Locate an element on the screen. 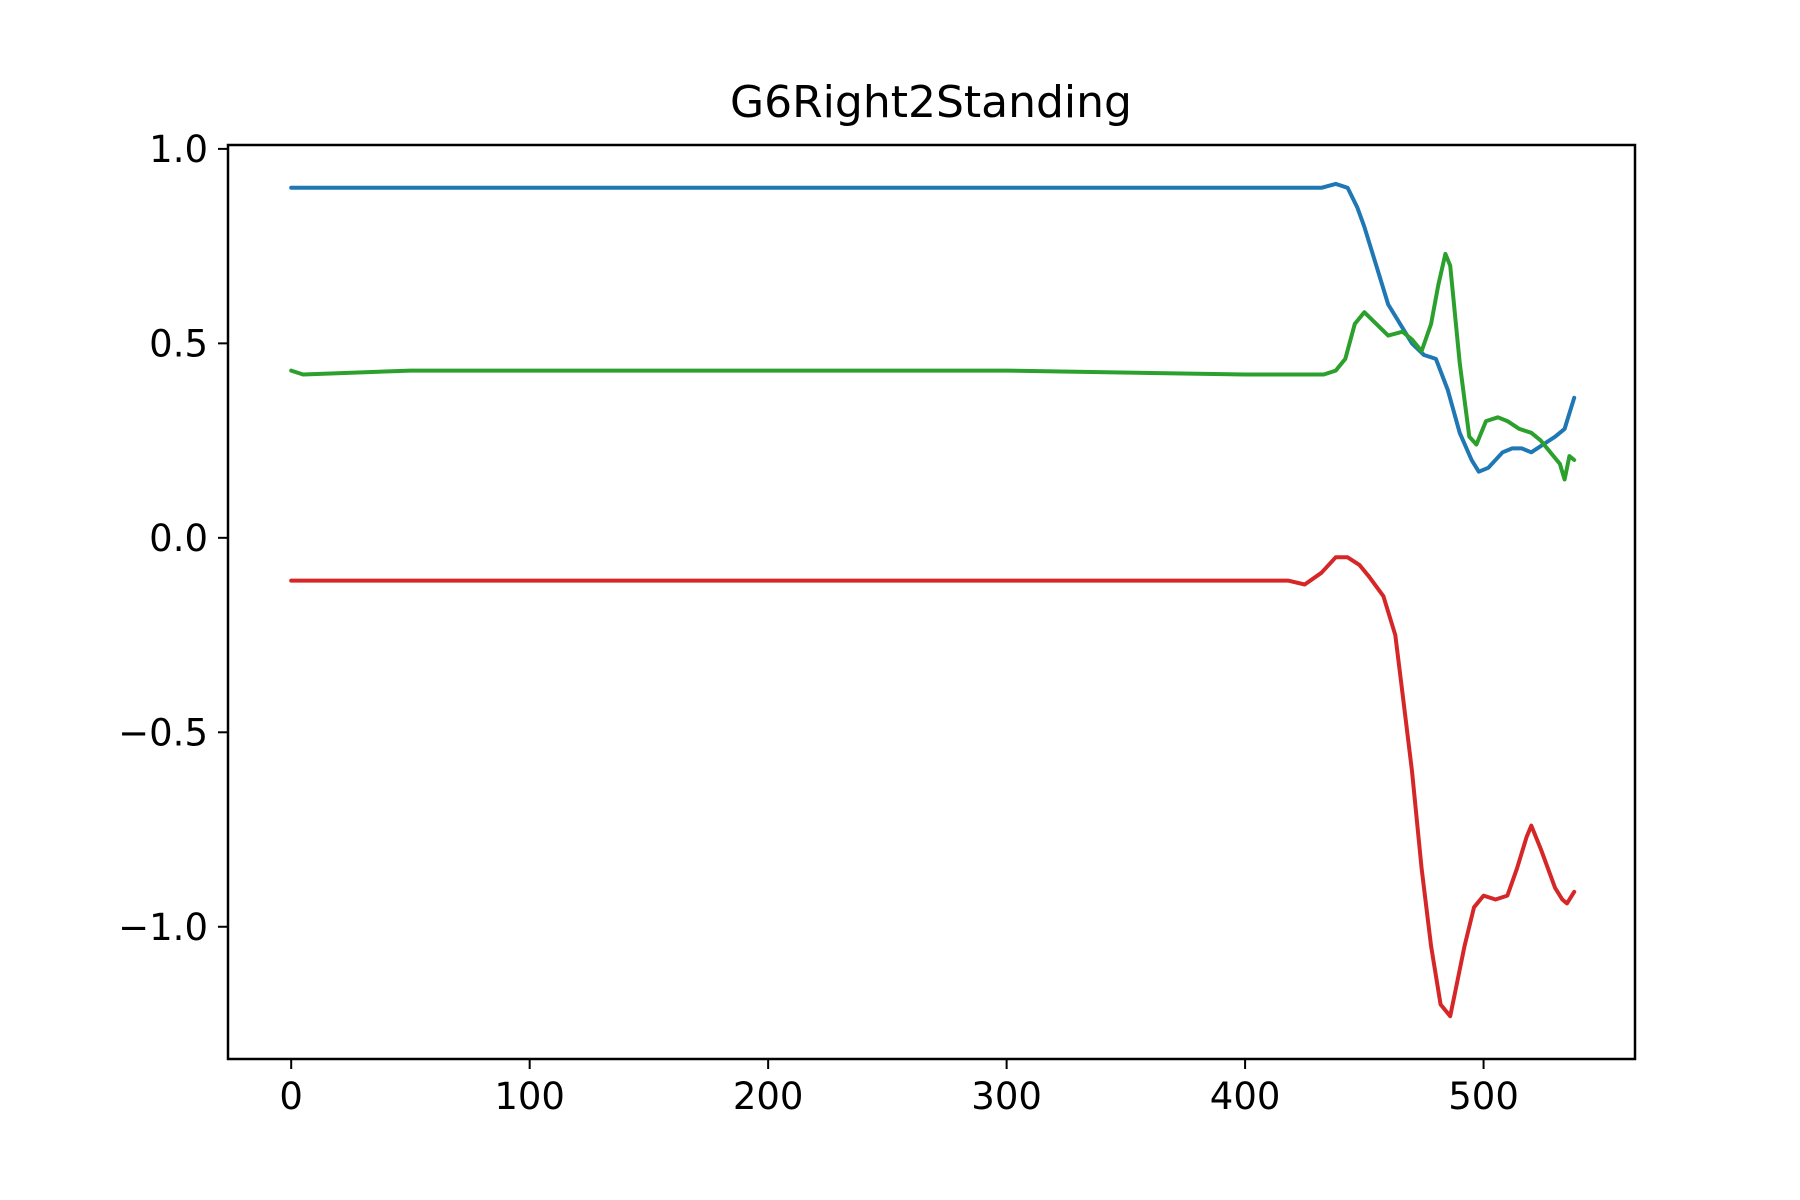 This screenshot has height=1200, width=1800. x-tick-label: 400 is located at coordinates (1245, 1096).